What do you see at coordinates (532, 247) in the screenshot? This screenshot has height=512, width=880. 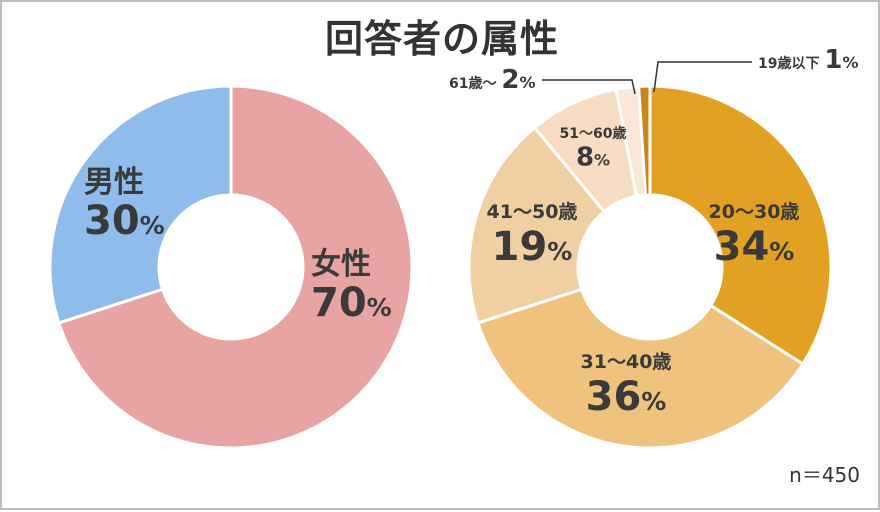 I see `age-41-50-percent-label: 19%` at bounding box center [532, 247].